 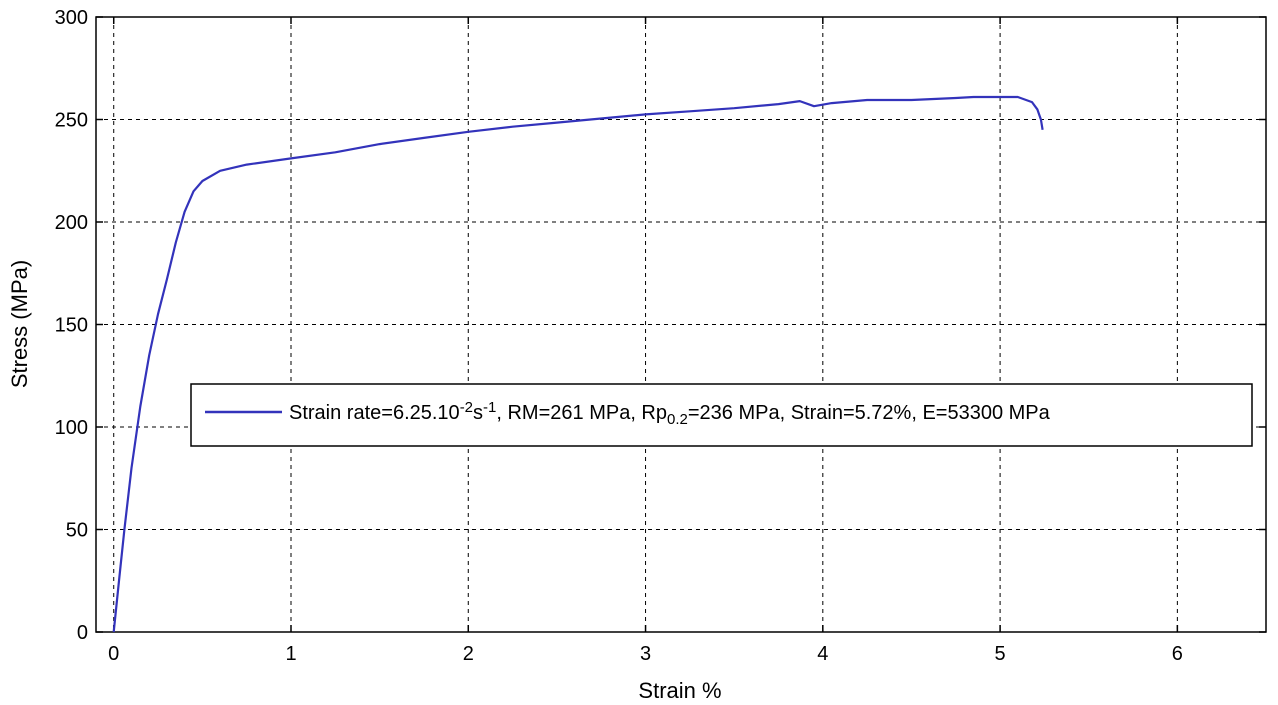 What do you see at coordinates (869, 413) in the screenshot?
I see `legend-text-part-6: =236 MPa, Strain=5.72%, E=53300 MPa` at bounding box center [869, 413].